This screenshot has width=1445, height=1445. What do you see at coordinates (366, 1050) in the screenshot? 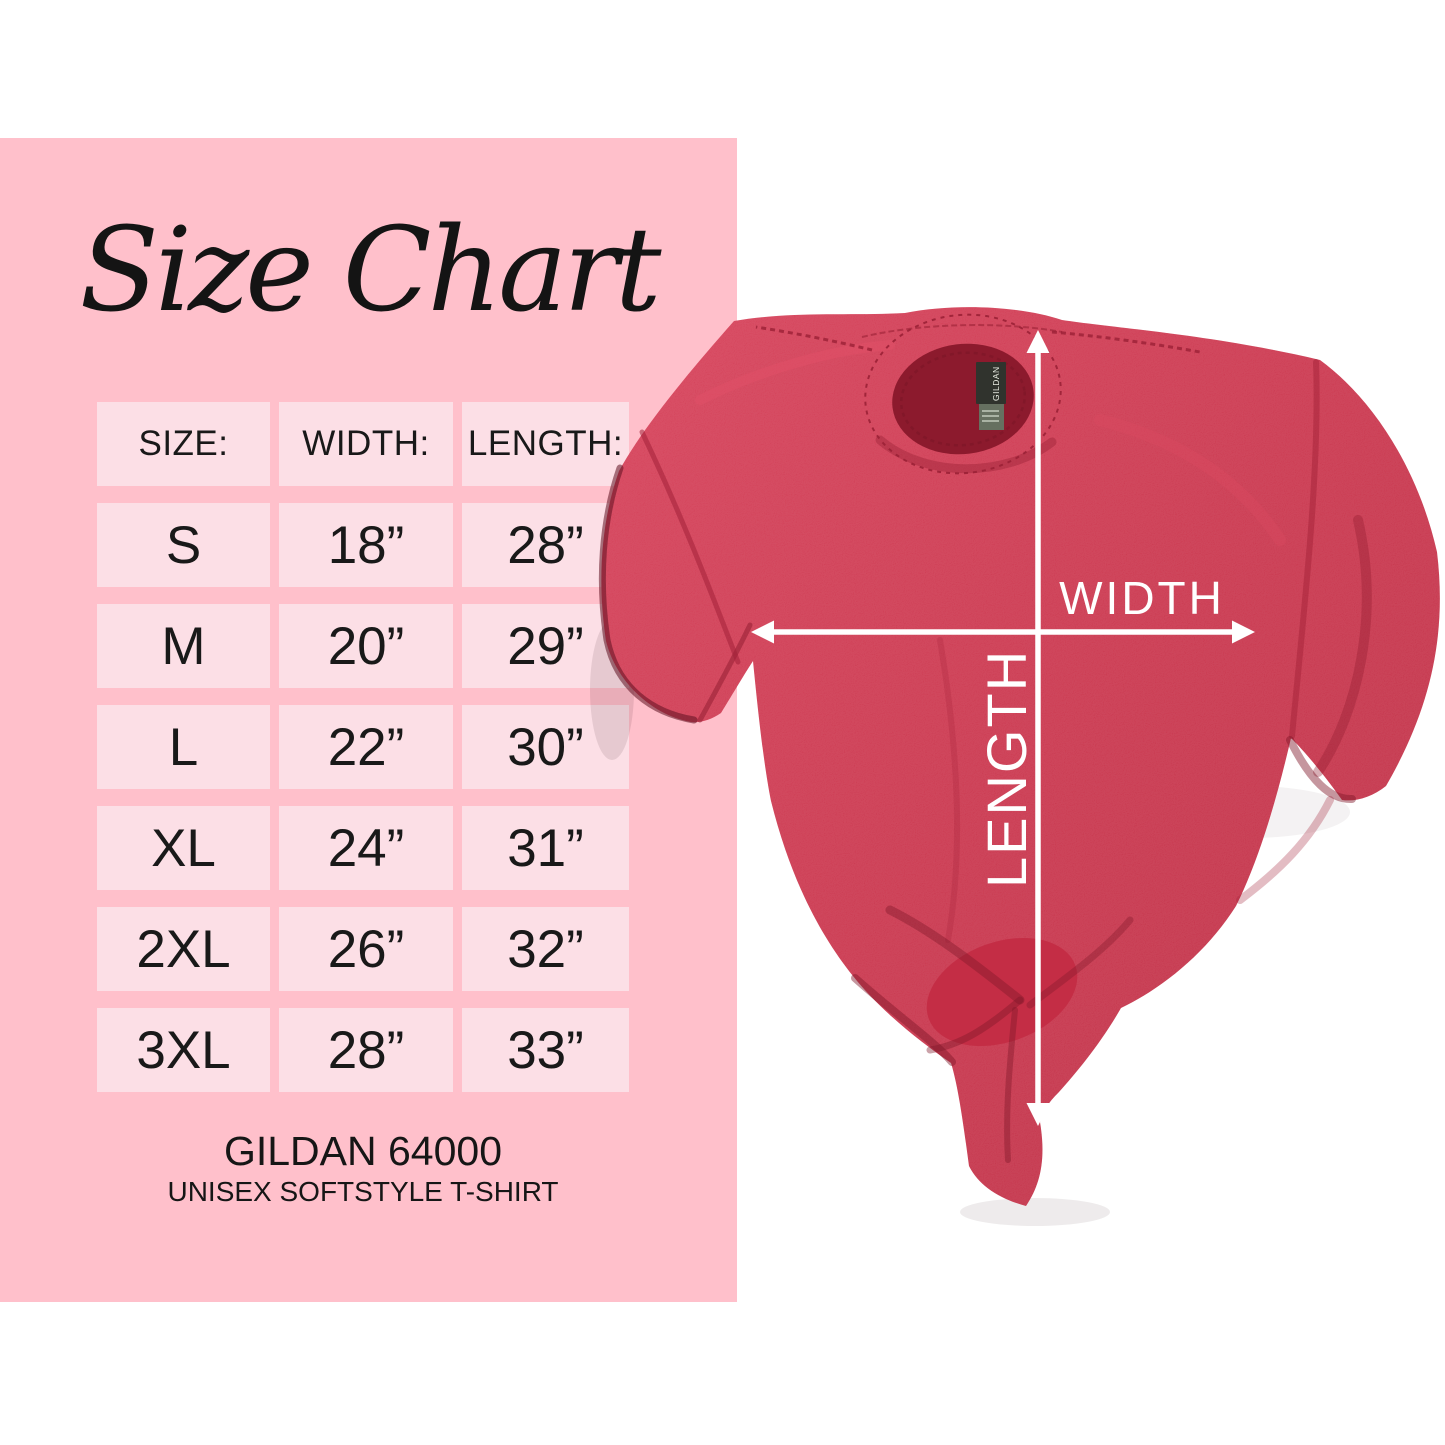
I see `table-cell-width: 28”` at bounding box center [366, 1050].